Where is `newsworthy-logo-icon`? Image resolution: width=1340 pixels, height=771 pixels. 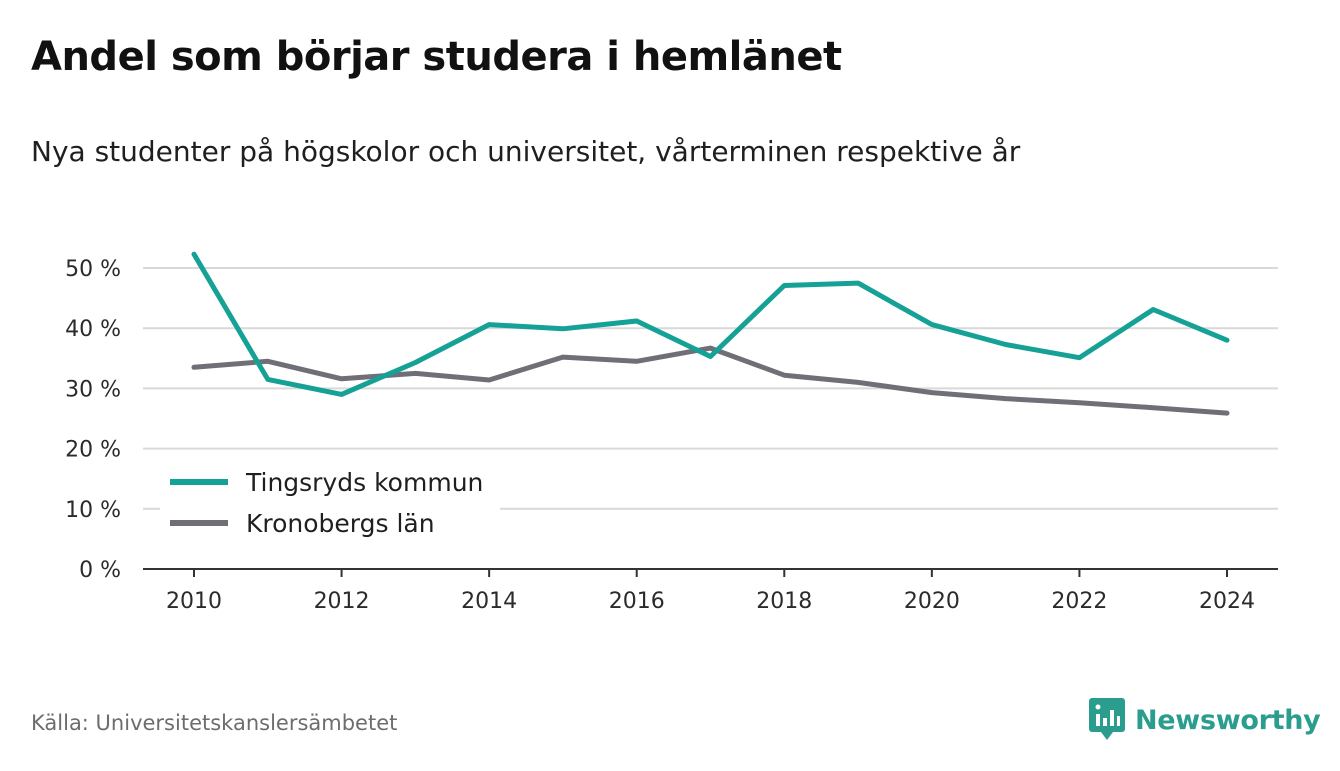
newsworthy-logo-icon is located at coordinates (1107, 719).